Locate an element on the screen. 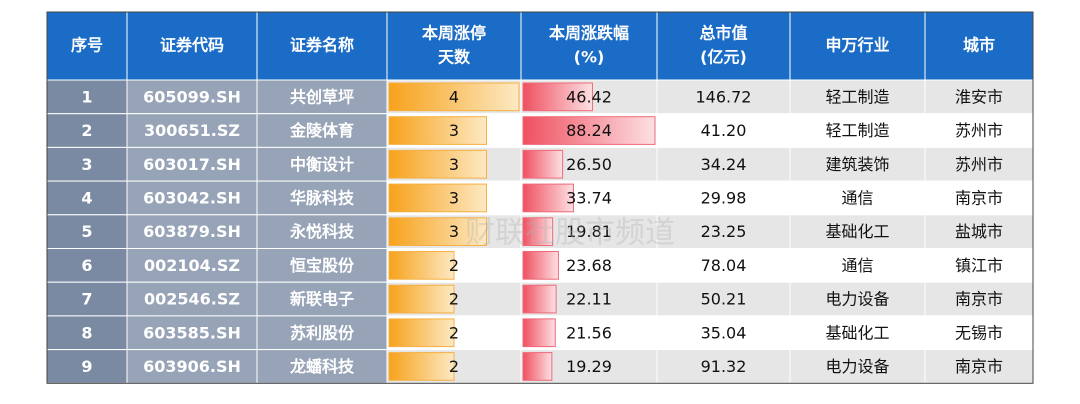 Image resolution: width=1080 pixels, height=404 pixels. table-cell: 50.21 is located at coordinates (724, 299).